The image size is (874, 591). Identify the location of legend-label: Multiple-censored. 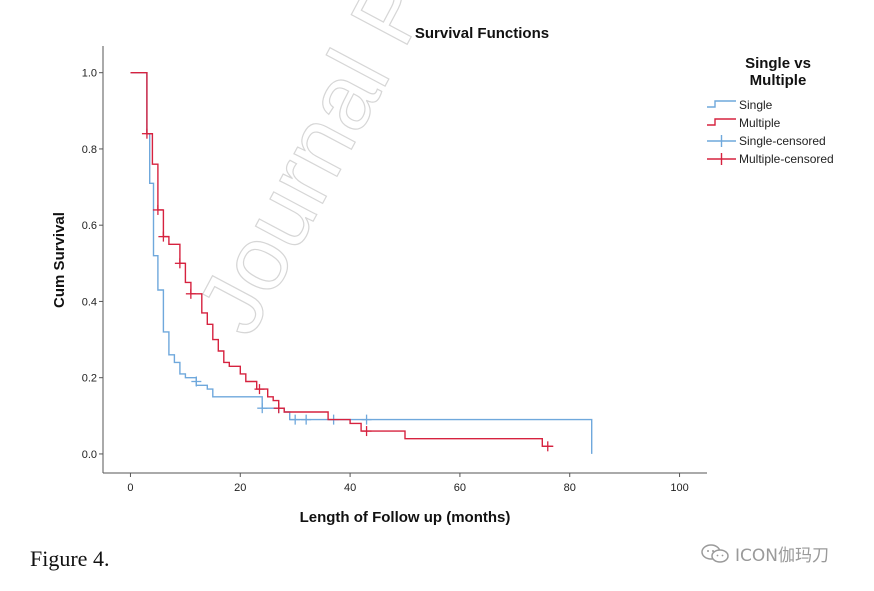
(786, 159).